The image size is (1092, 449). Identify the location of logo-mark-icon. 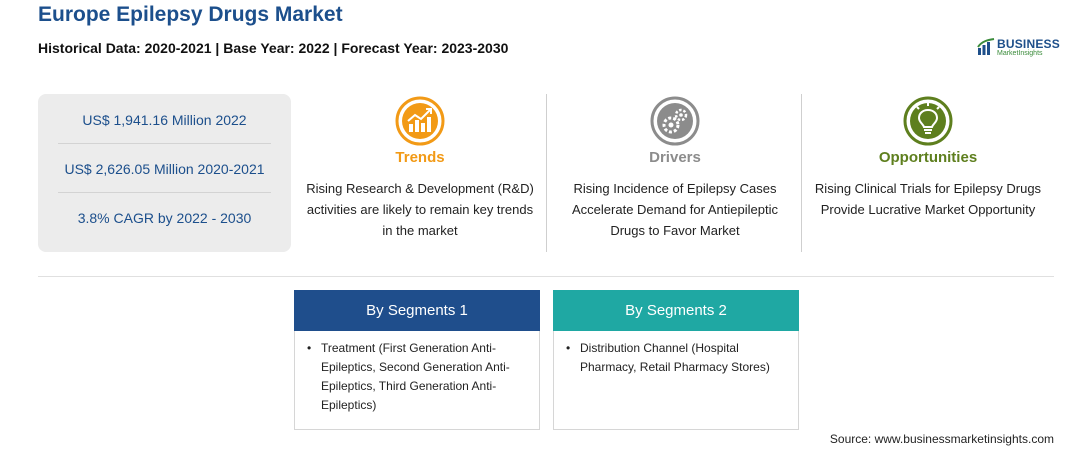
(986, 46).